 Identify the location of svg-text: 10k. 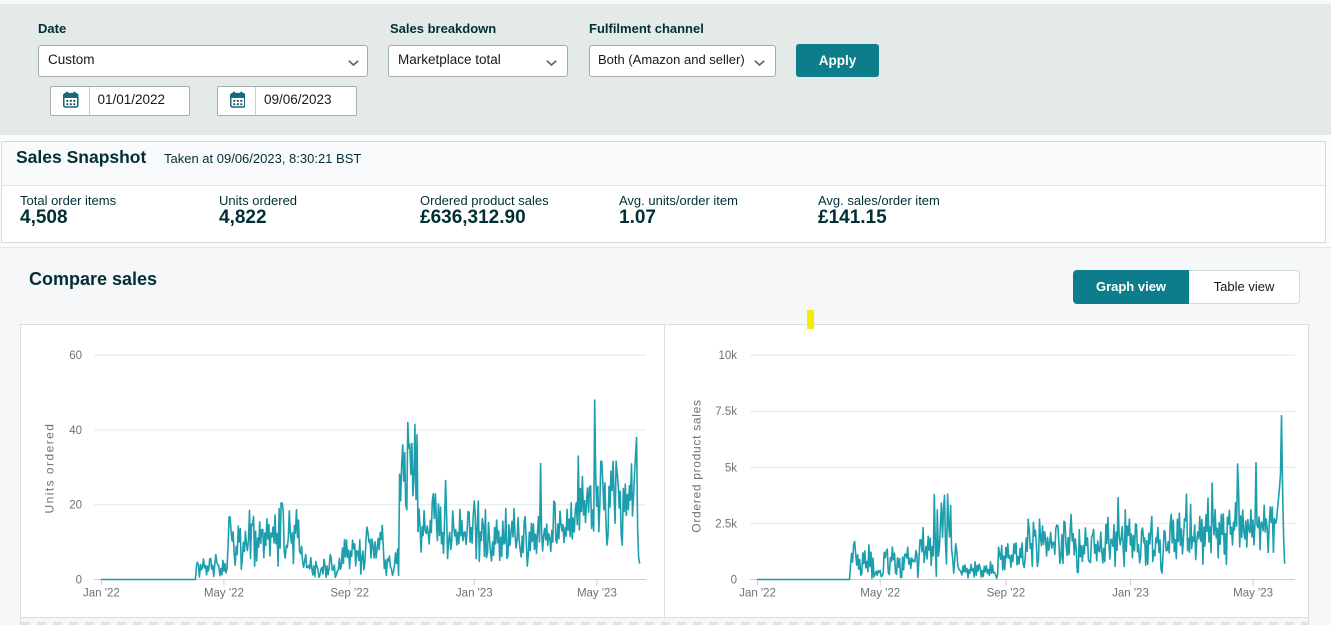
(727, 356).